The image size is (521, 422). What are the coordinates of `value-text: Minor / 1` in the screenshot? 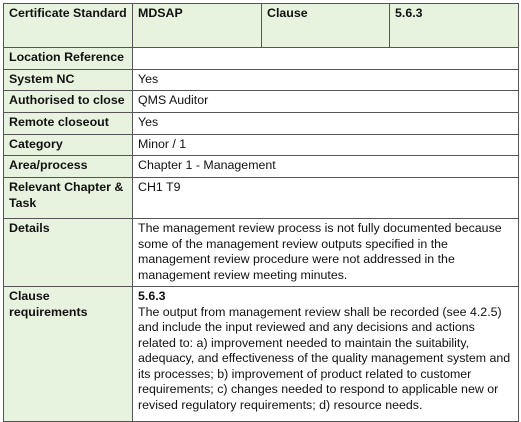 It's located at (162, 143).